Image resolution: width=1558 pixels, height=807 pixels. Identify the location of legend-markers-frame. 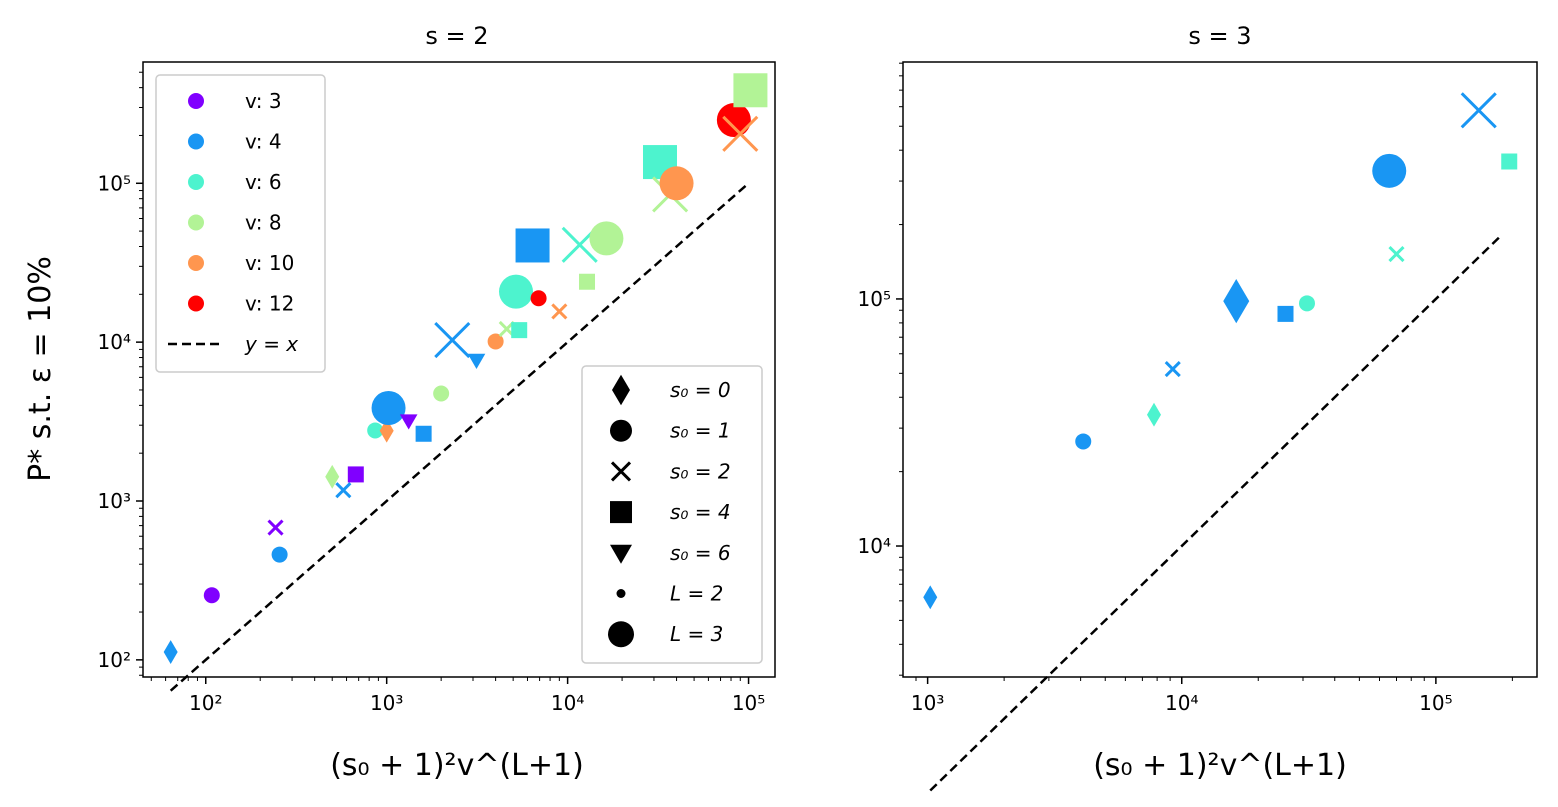
(672, 514).